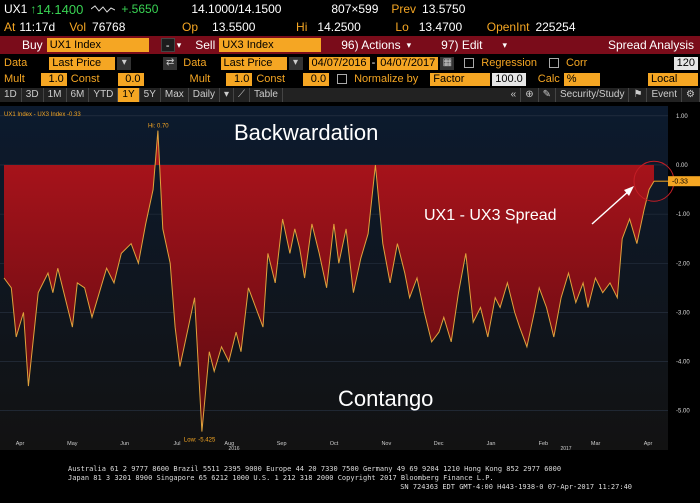  What do you see at coordinates (103, 9) in the screenshot?
I see `sparkline-icon` at bounding box center [103, 9].